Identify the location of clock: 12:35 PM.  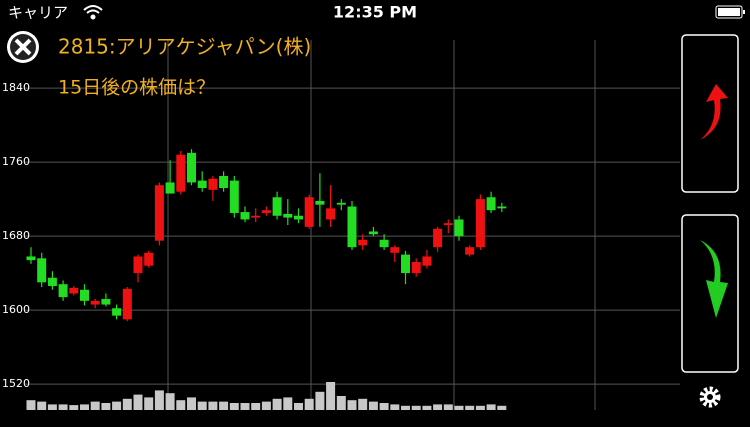
(375, 12).